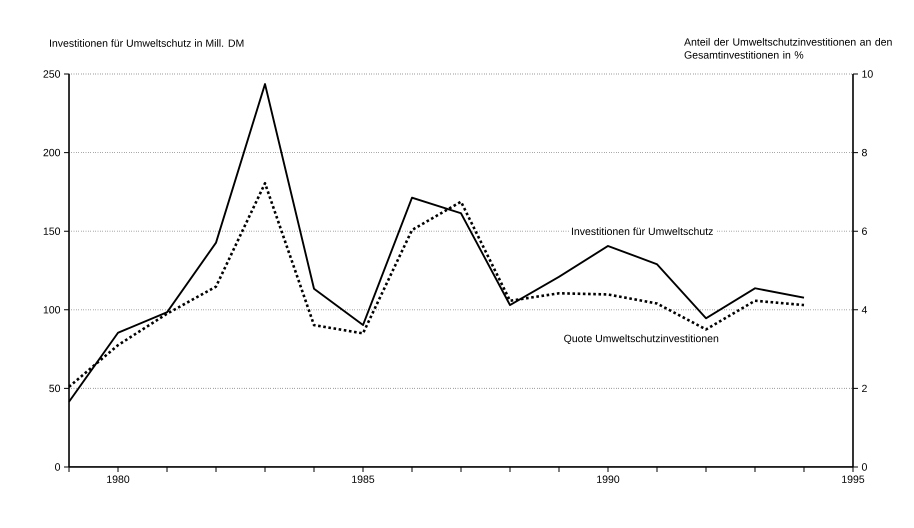  What do you see at coordinates (864, 467) in the screenshot?
I see `y2-tick-label: 0` at bounding box center [864, 467].